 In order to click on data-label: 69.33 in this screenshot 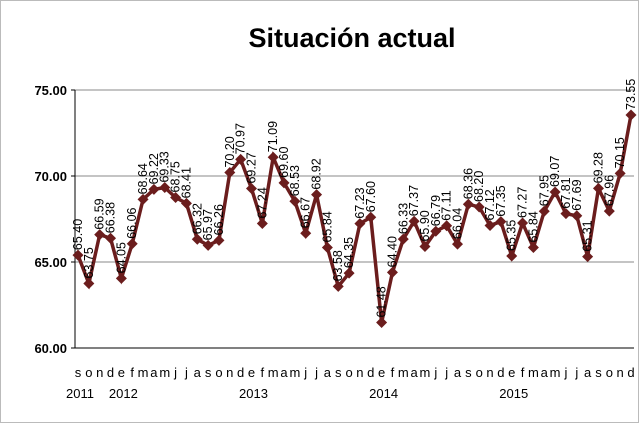, I will do `click(165, 166)`.